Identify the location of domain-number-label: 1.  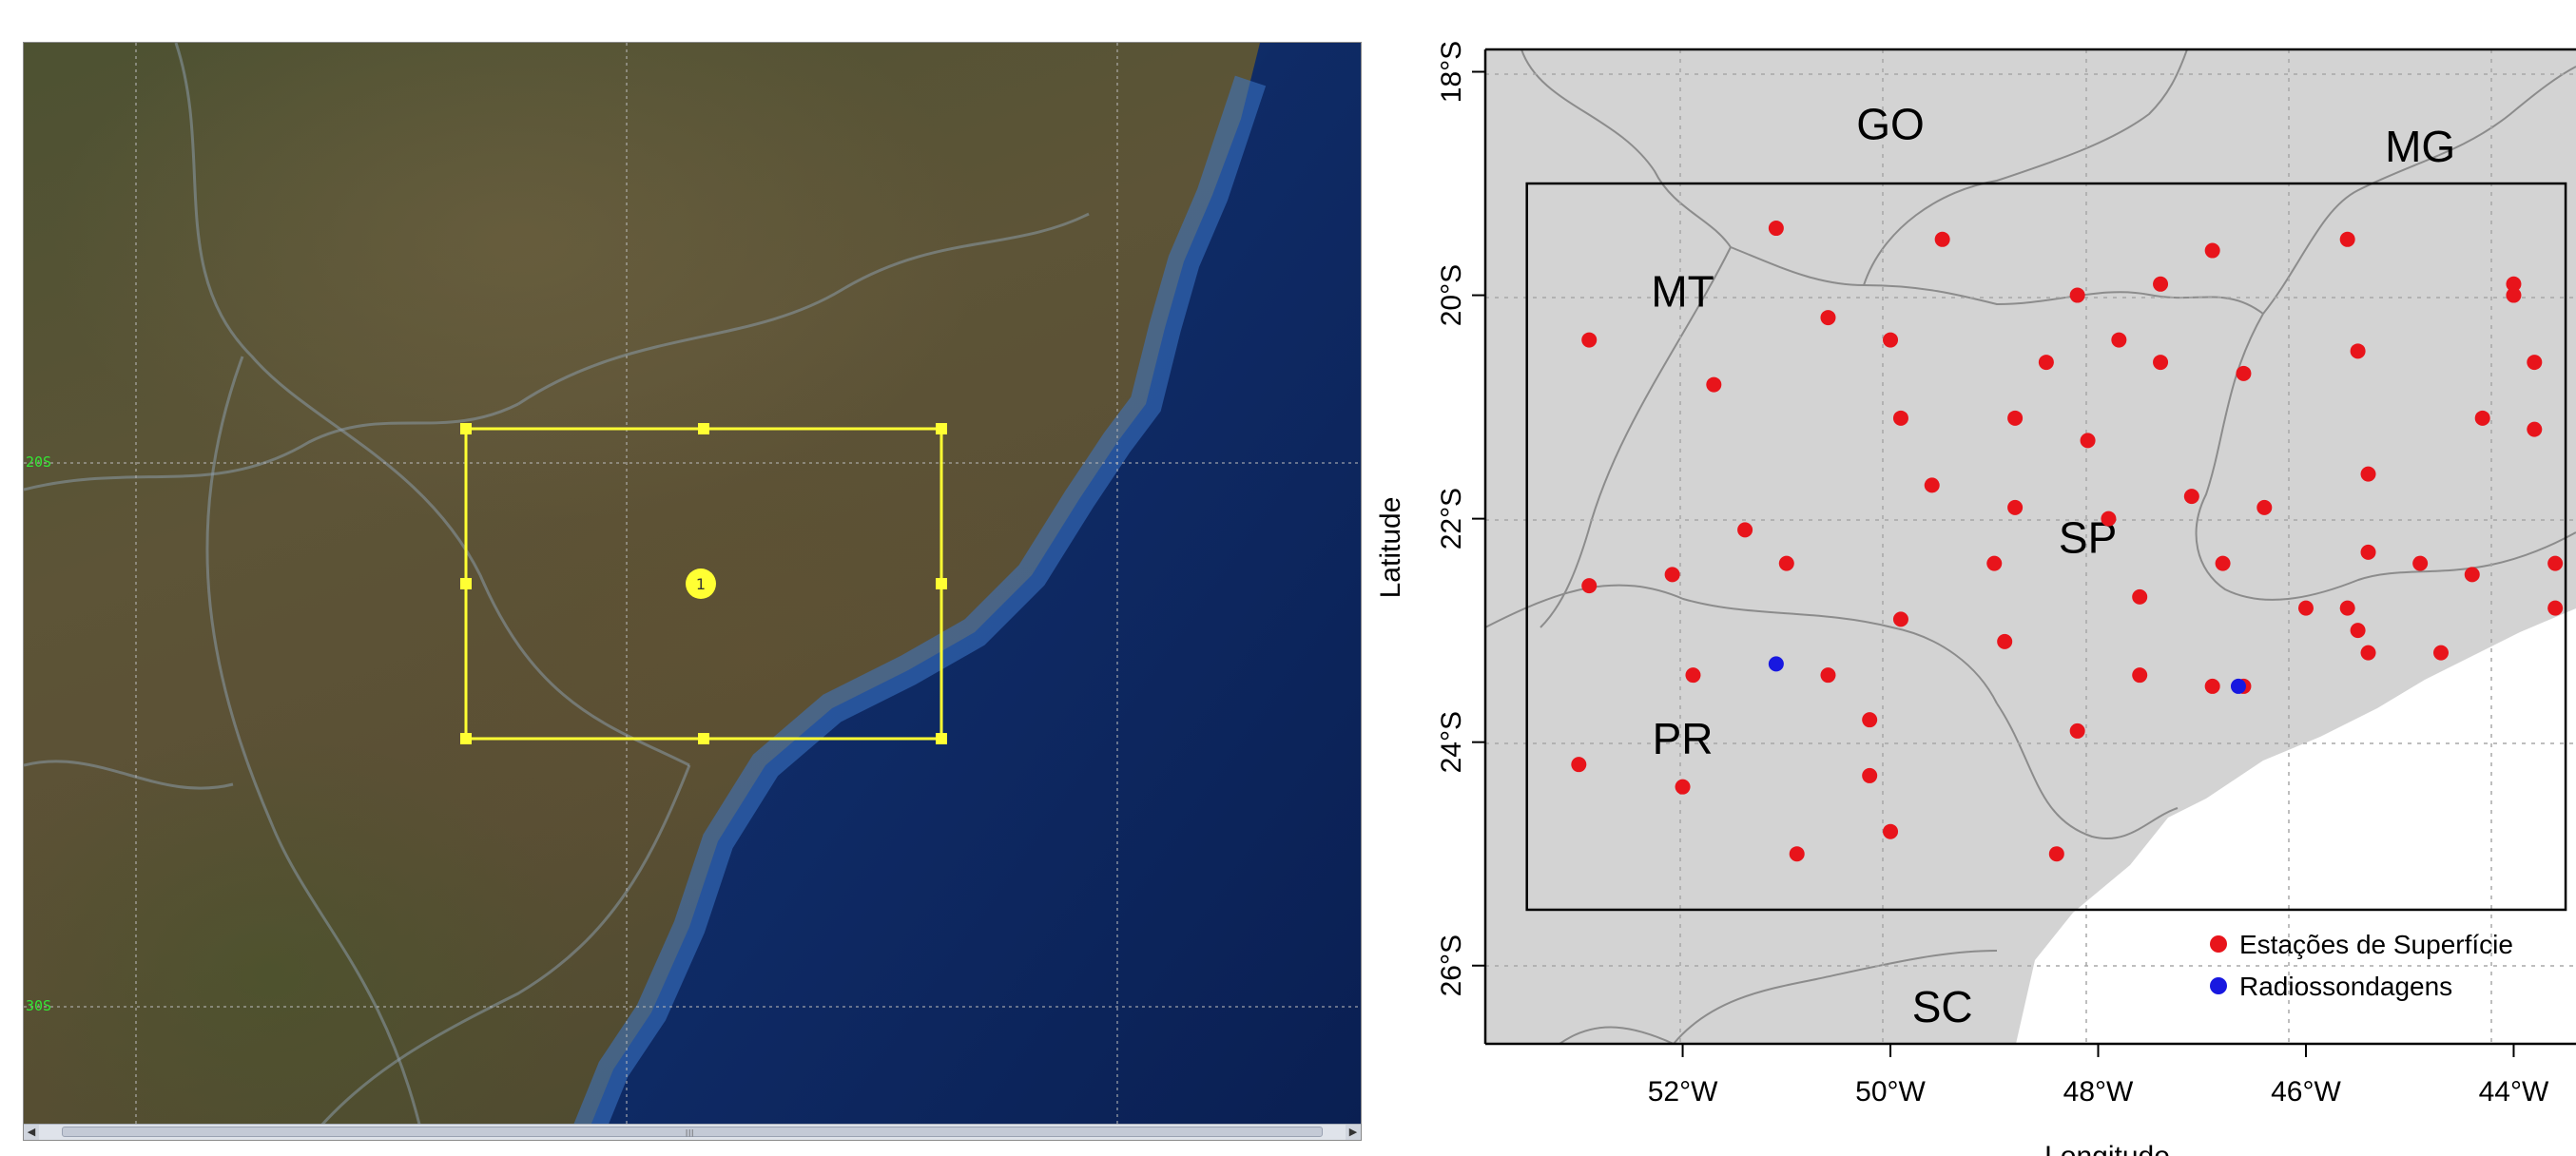
(701, 584).